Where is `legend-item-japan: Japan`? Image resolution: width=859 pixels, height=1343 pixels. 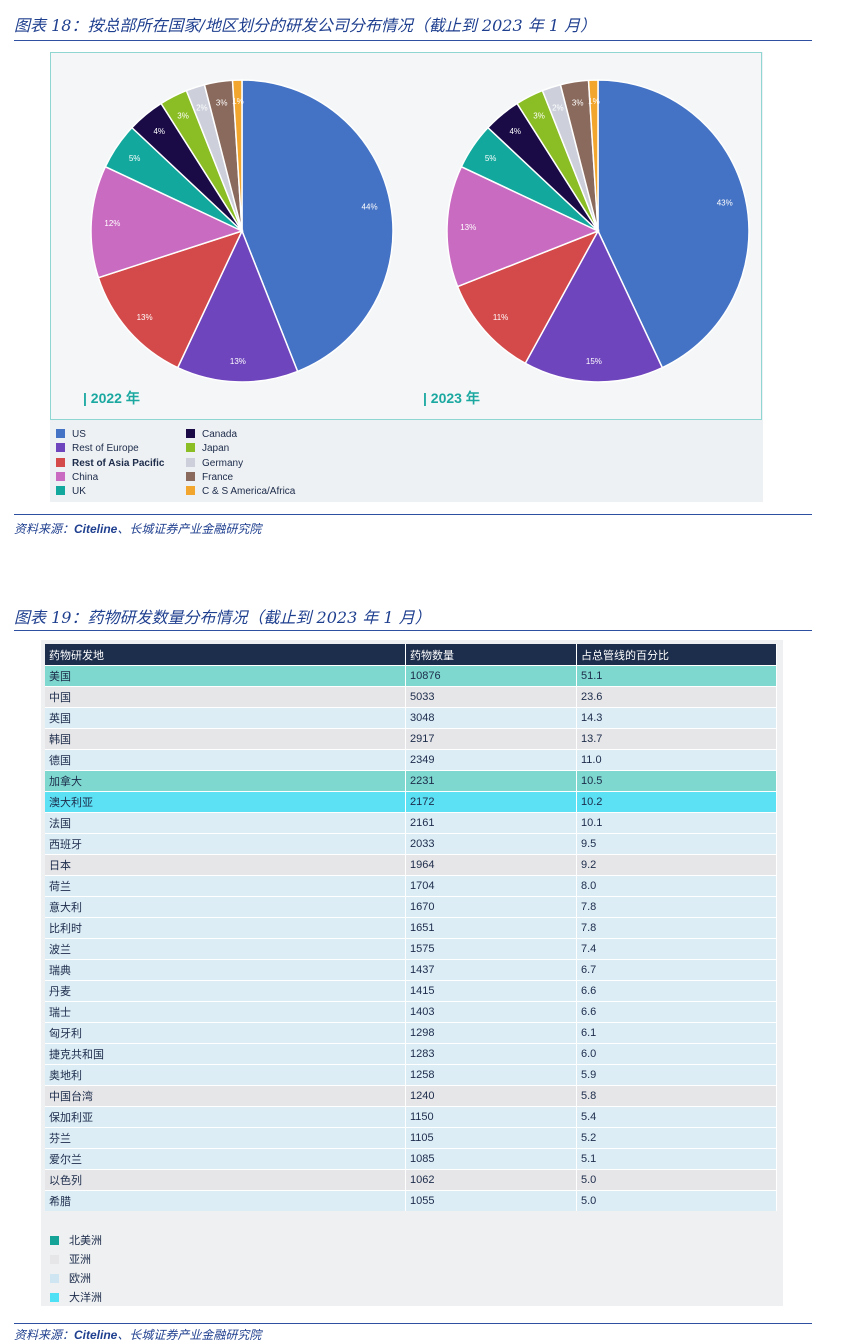 legend-item-japan: Japan is located at coordinates (207, 449).